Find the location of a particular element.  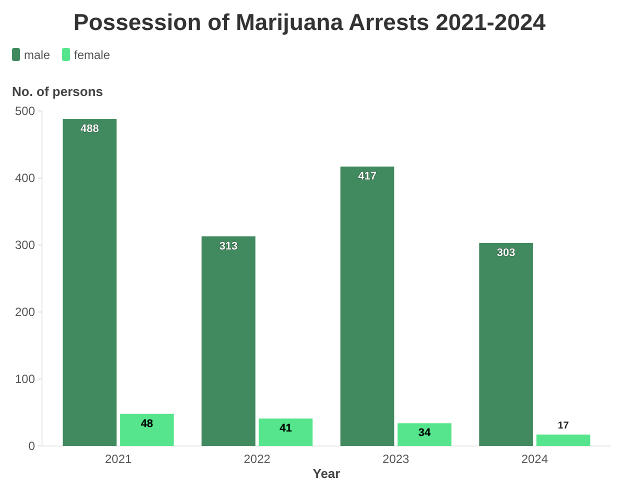

x-tick-label: 2024 is located at coordinates (534, 459).